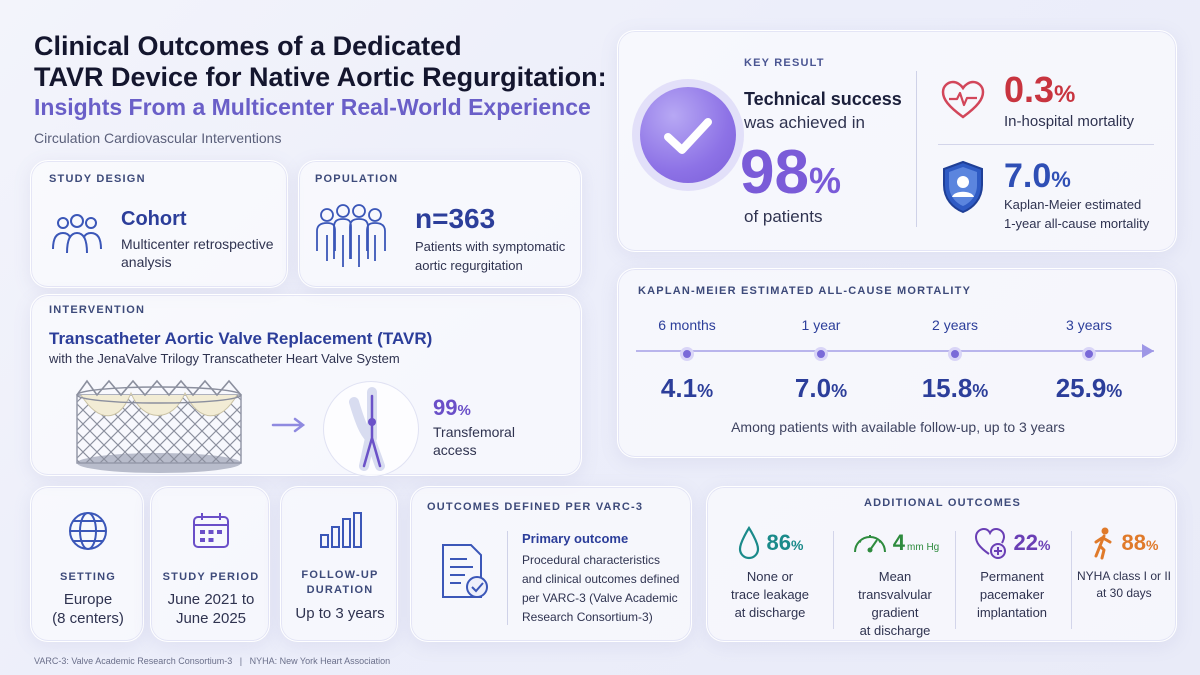  I want to click on setting-line2: (8 centers), so click(88, 618).